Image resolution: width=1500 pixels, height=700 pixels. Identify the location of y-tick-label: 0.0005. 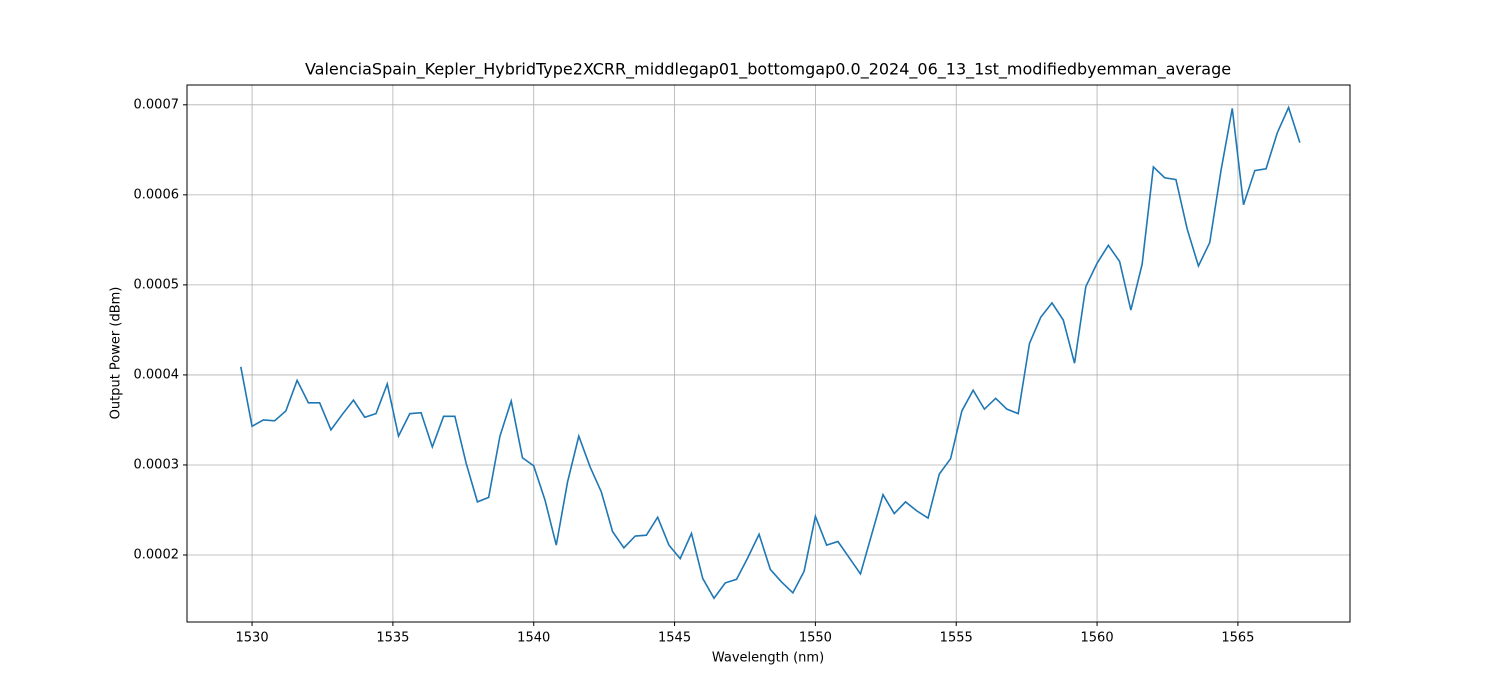
(157, 284).